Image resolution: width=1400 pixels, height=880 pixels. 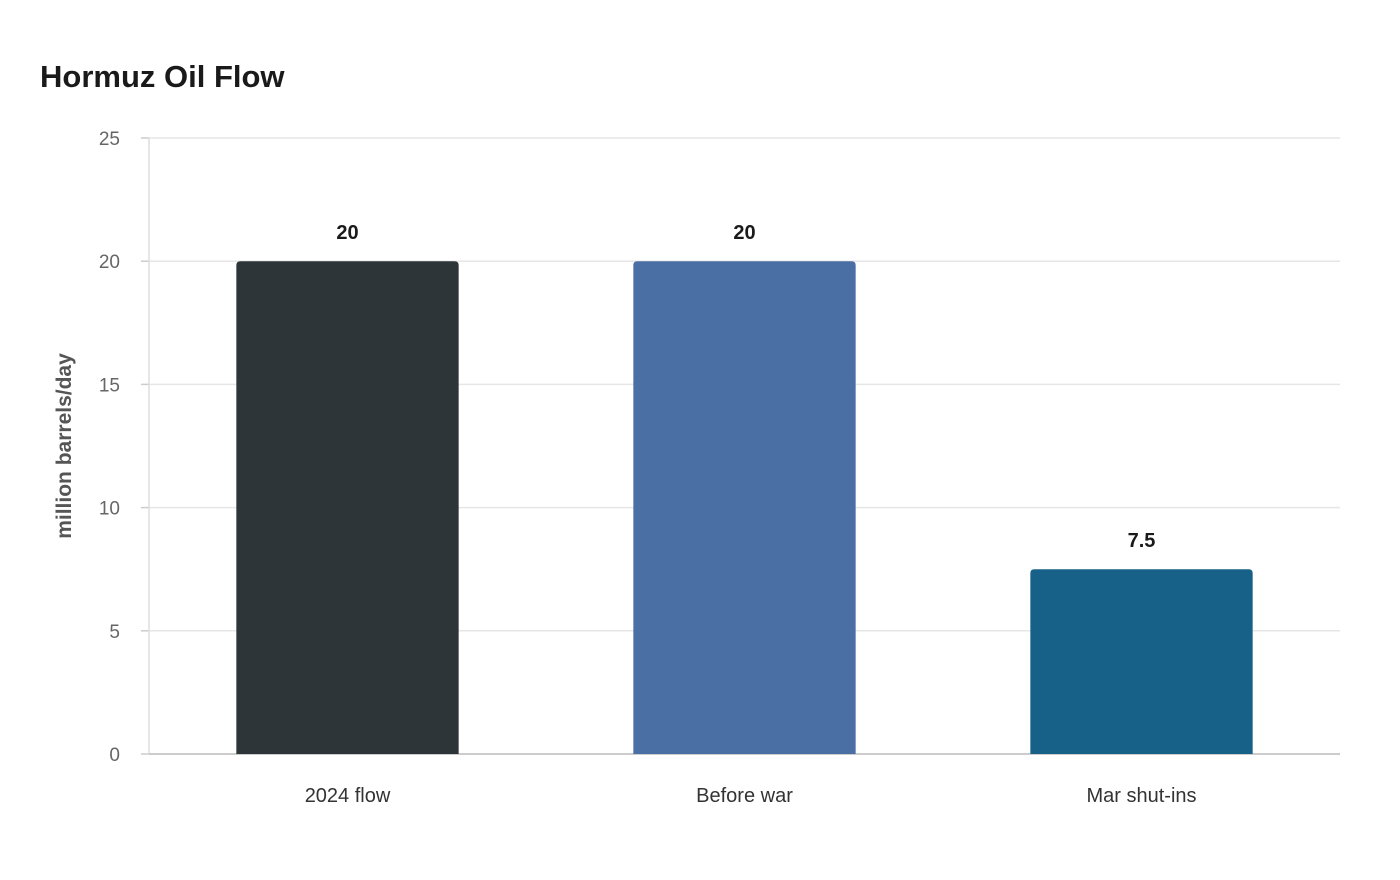 I want to click on bar-mar-shut-ins, so click(x=1141, y=661).